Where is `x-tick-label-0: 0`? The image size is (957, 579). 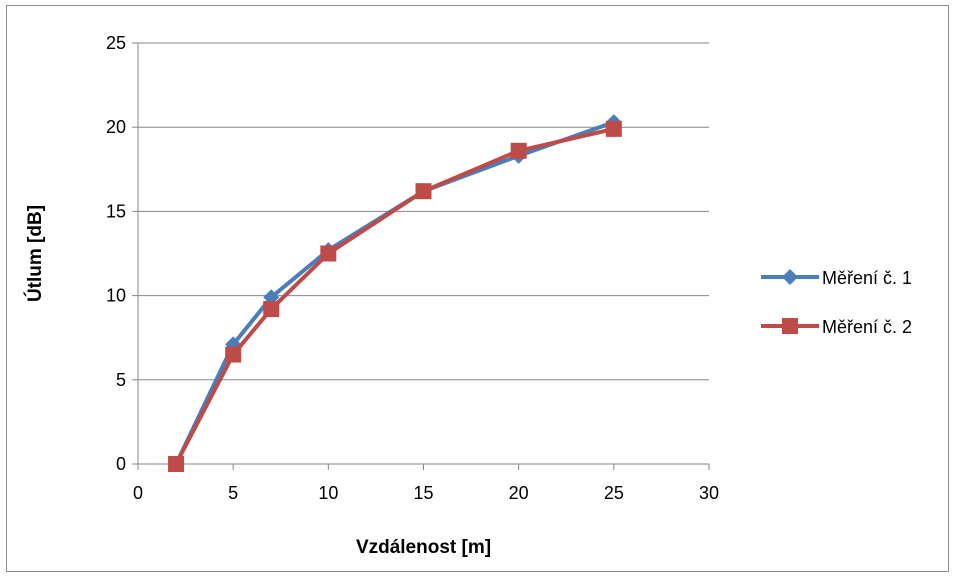
x-tick-label-0: 0 is located at coordinates (138, 493).